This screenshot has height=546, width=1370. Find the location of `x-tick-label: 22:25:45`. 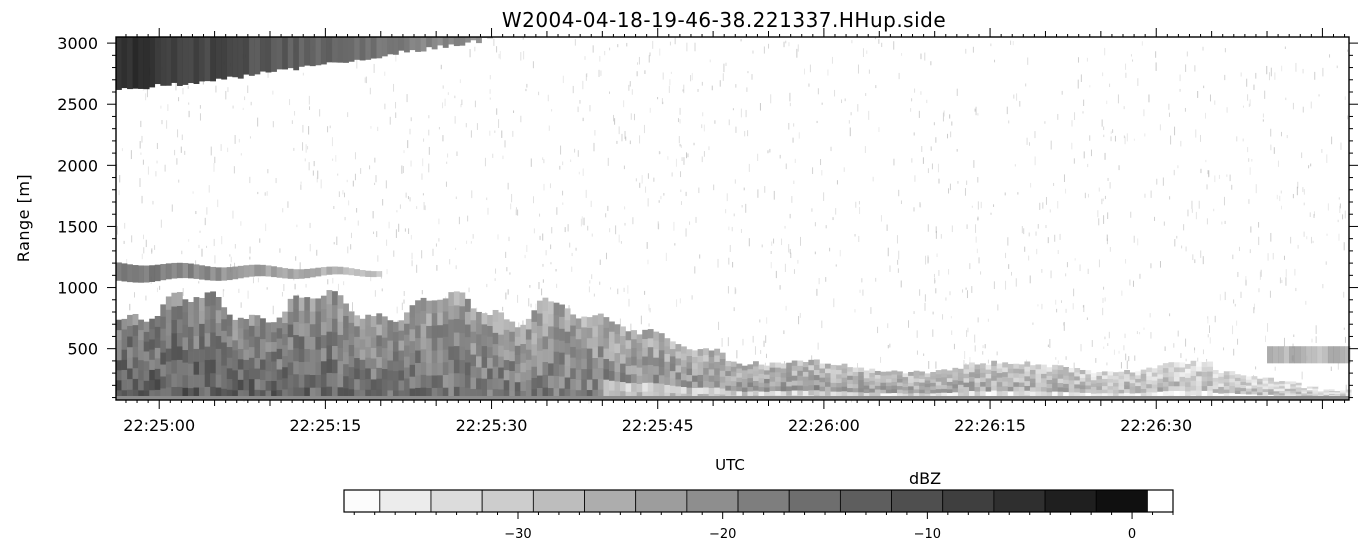

x-tick-label: 22:25:45 is located at coordinates (658, 425).